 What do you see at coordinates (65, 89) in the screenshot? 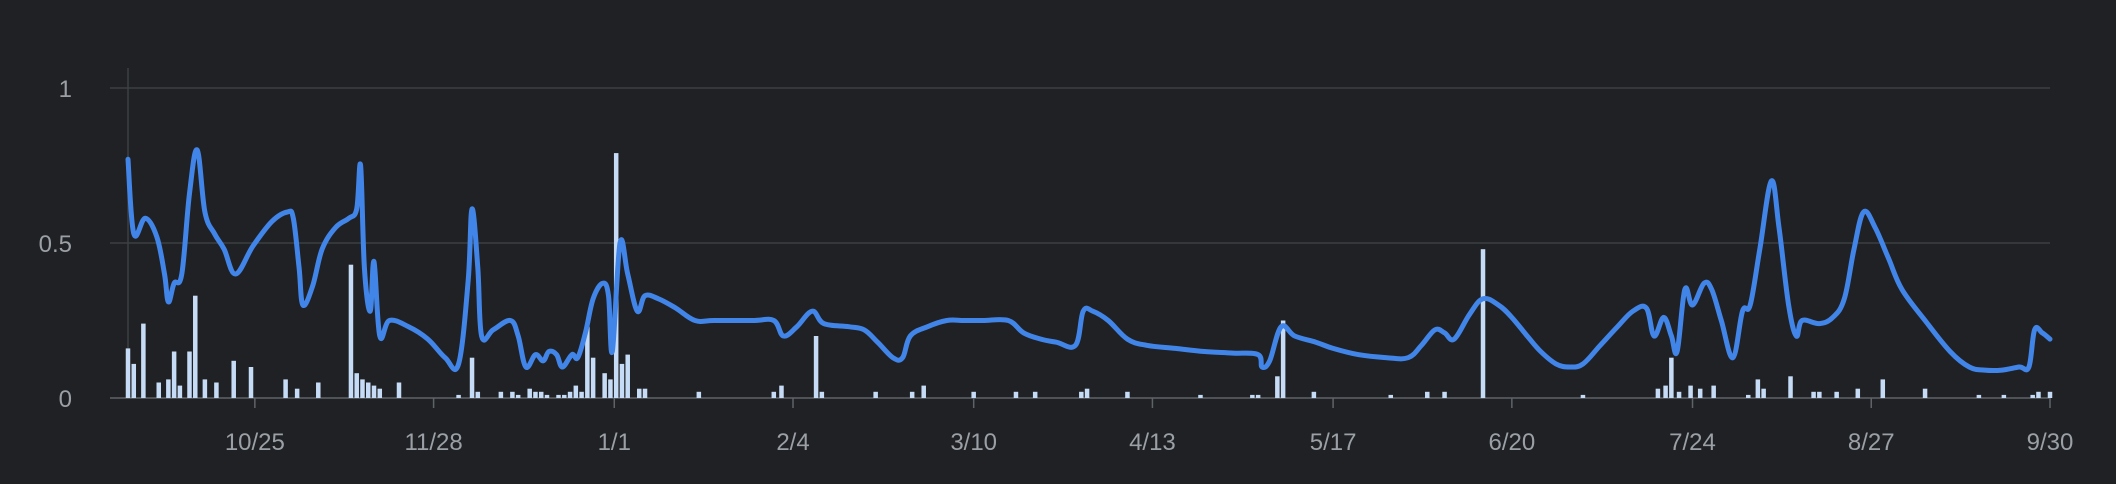
I see `y-tick-label: 1` at bounding box center [65, 89].